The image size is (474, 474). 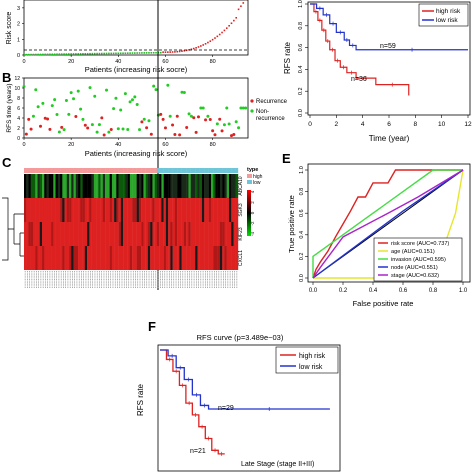 I want to click on panel-b-xtick-label: 20, so click(x=71, y=145).